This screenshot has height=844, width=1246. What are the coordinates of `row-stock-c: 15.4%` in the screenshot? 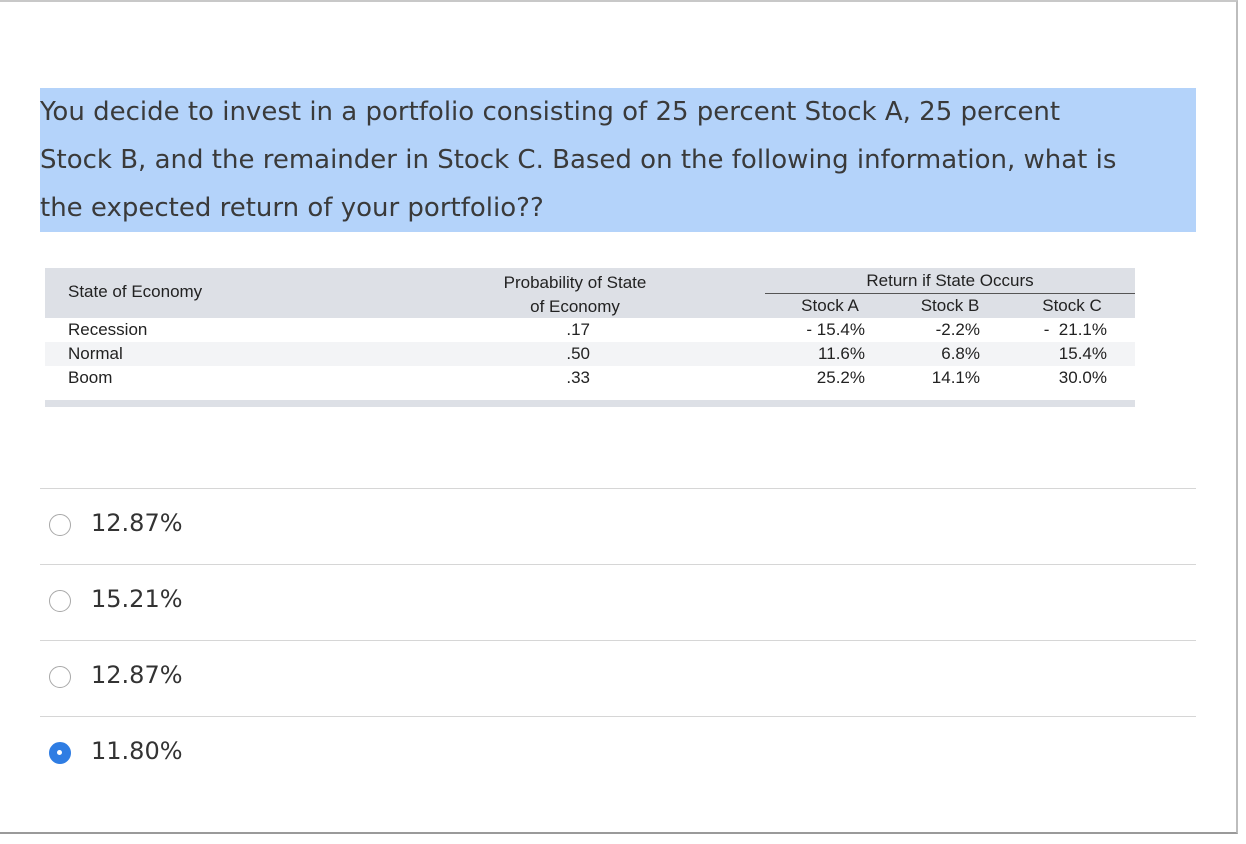 It's located at (1082, 353).